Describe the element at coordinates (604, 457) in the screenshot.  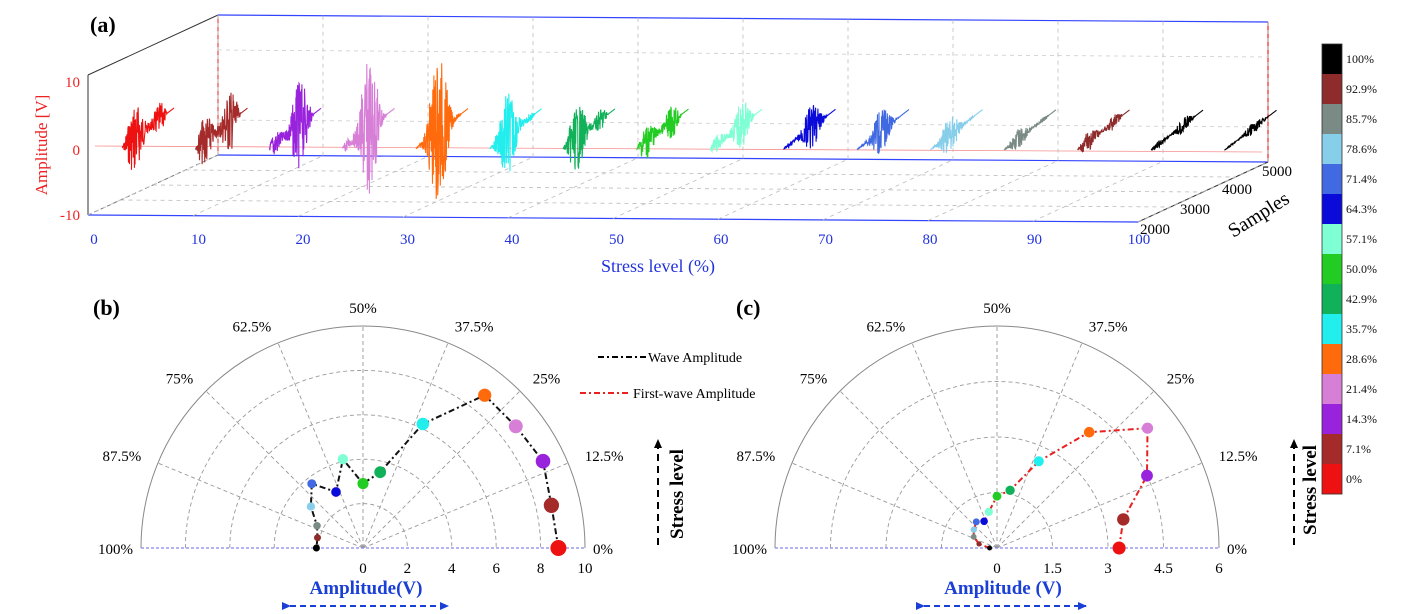
I see `angle-tick-label: 12.5%` at that location.